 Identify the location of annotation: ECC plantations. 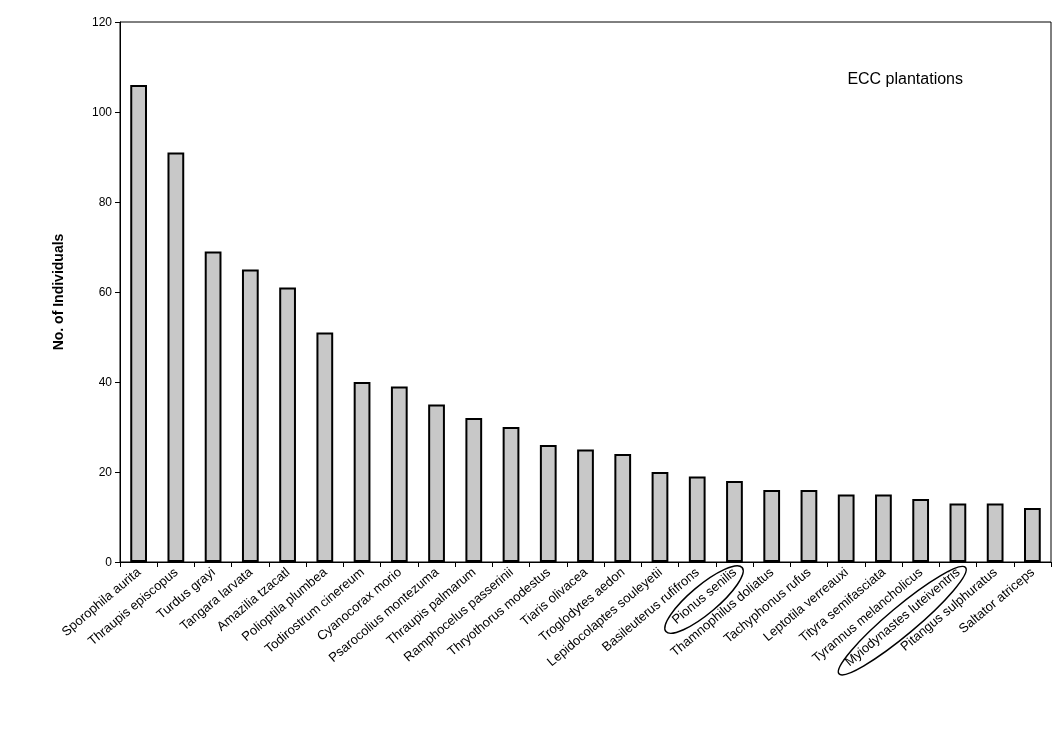
(905, 78).